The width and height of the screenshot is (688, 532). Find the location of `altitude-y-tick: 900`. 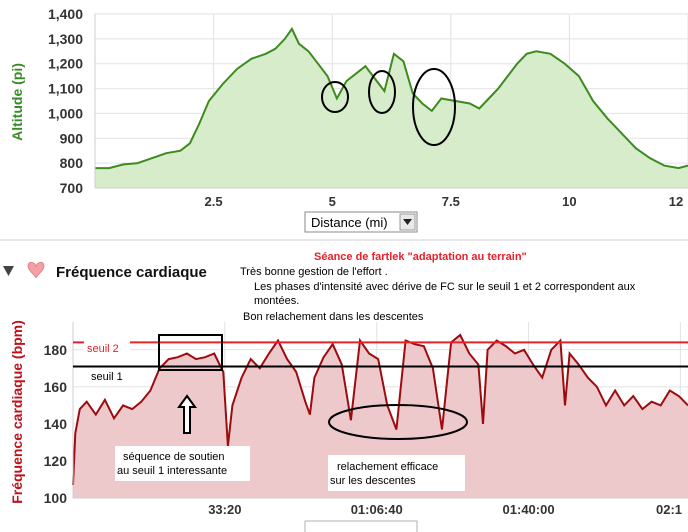

altitude-y-tick: 900 is located at coordinates (72, 138).